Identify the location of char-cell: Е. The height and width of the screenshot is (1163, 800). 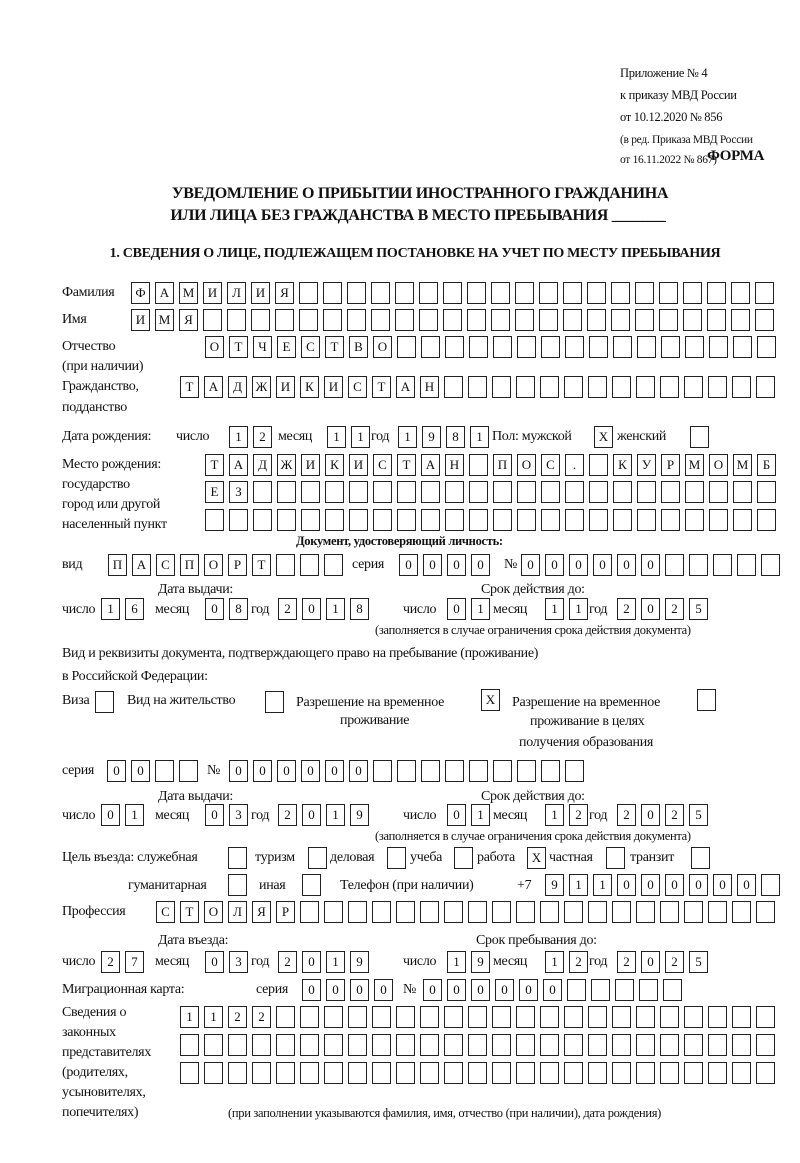
(214, 492).